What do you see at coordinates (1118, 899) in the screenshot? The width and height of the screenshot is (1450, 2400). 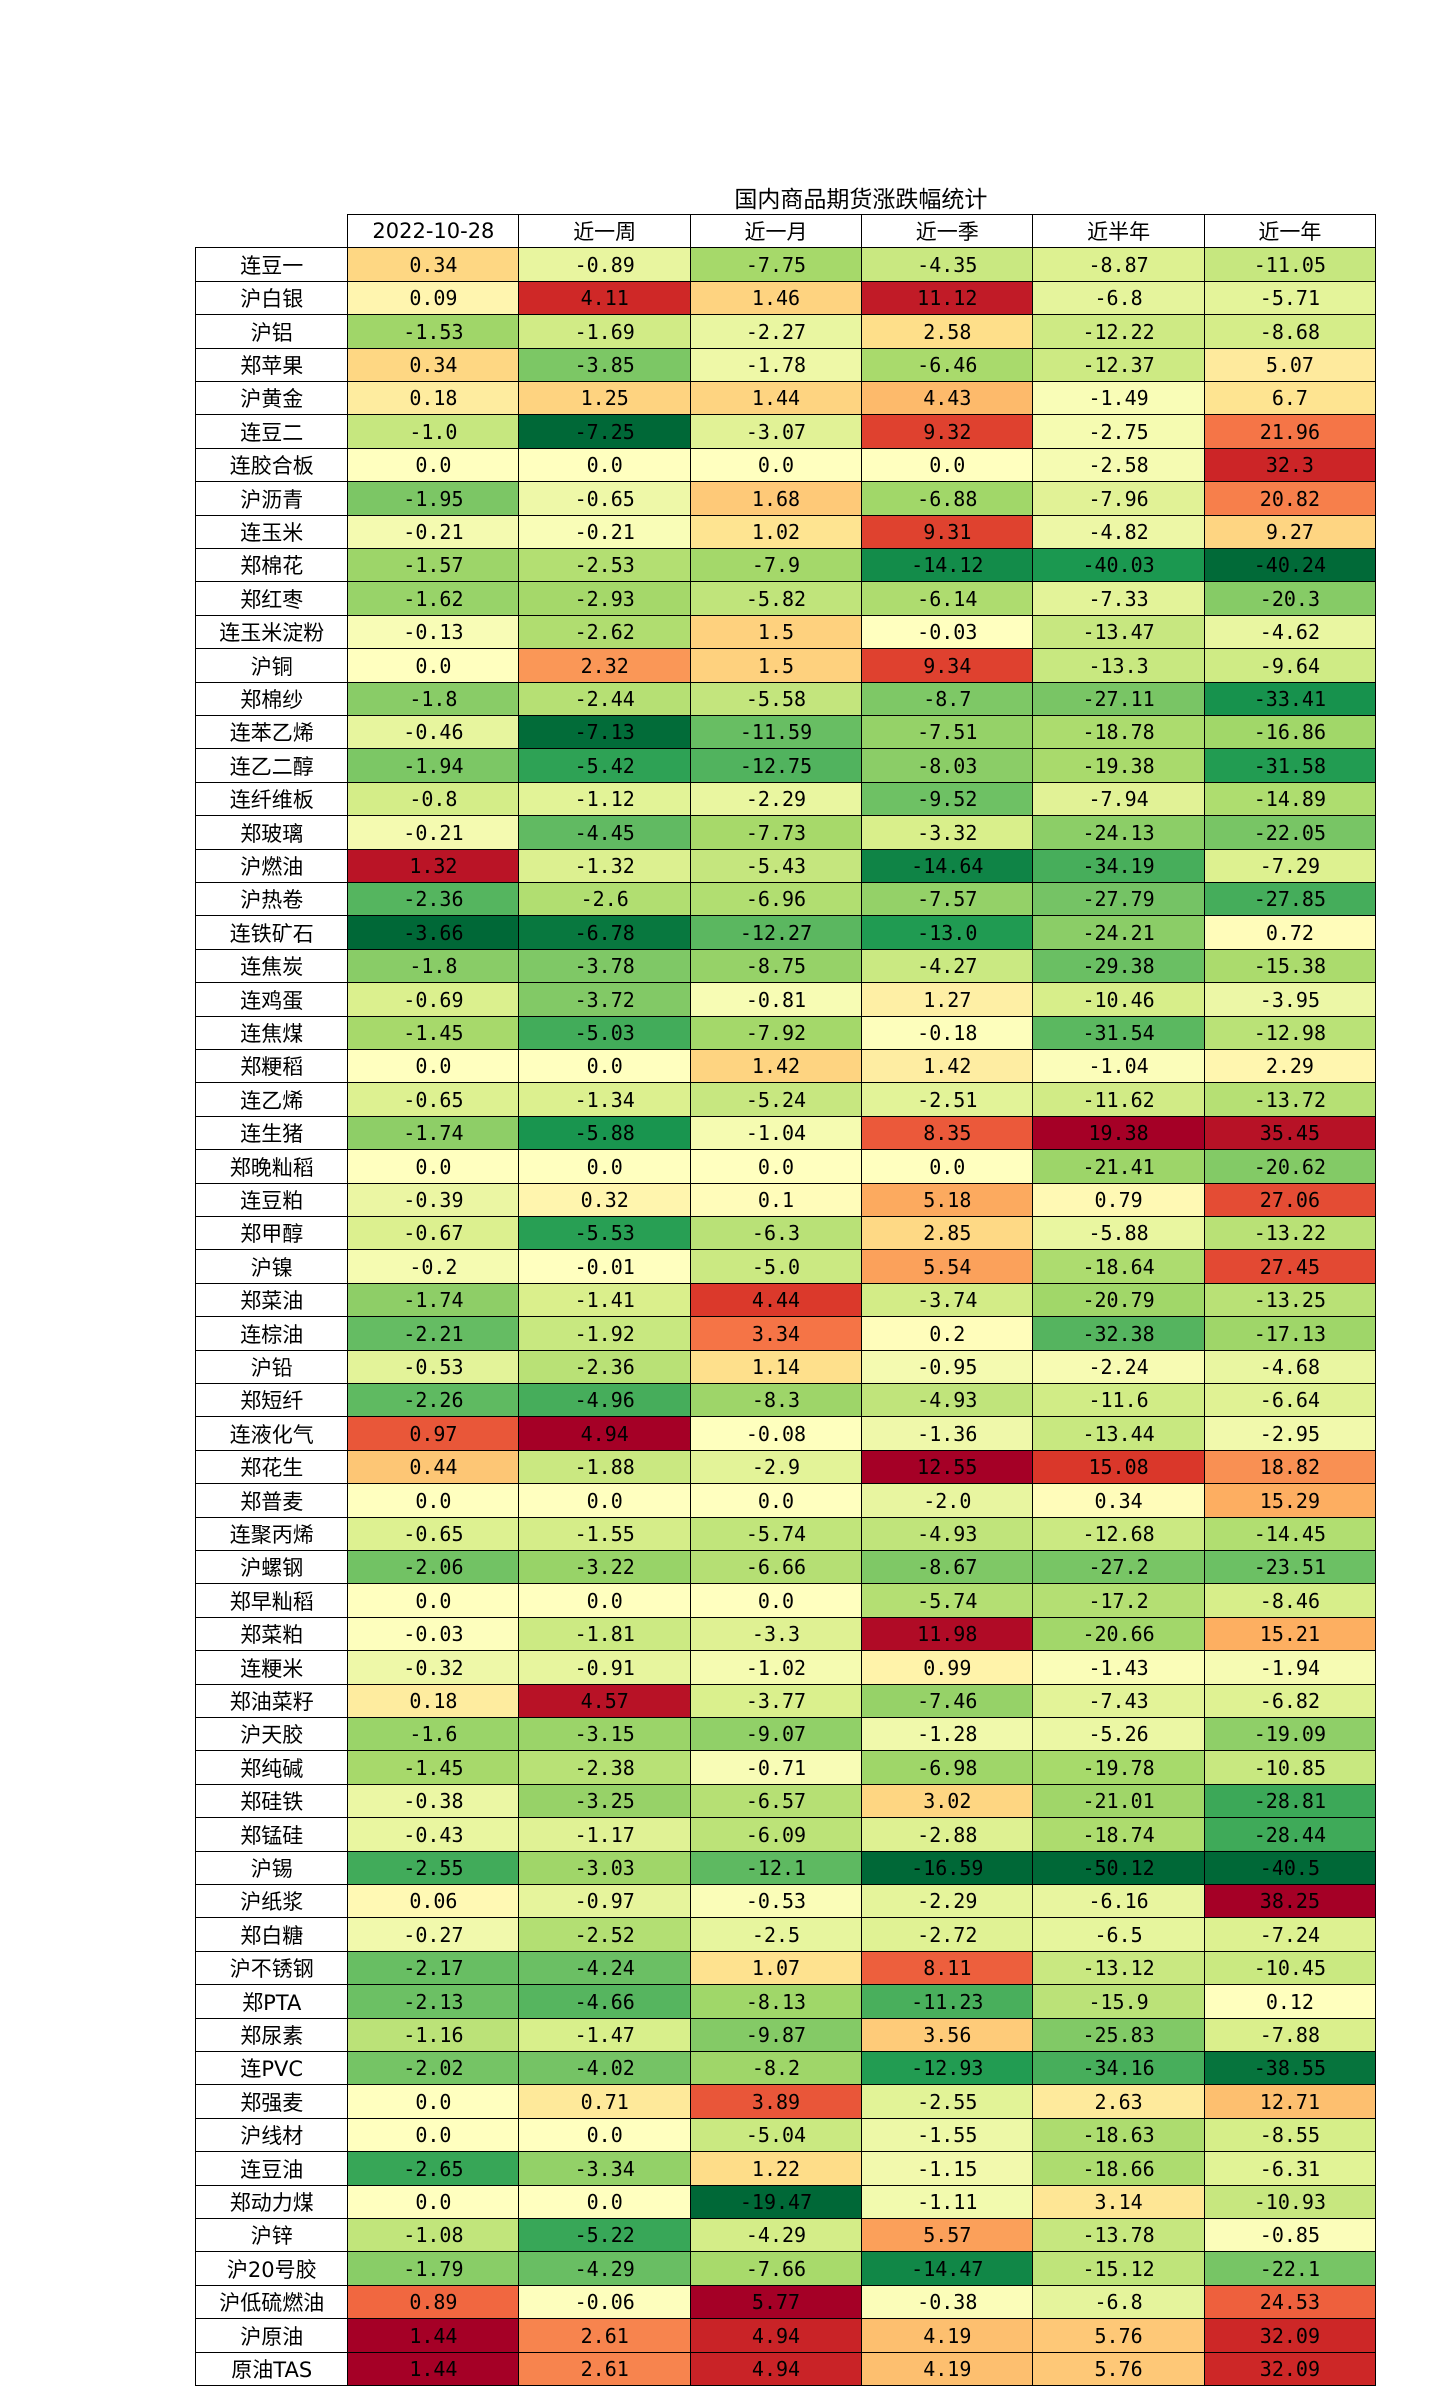 I see `data-cell: -27.79` at bounding box center [1118, 899].